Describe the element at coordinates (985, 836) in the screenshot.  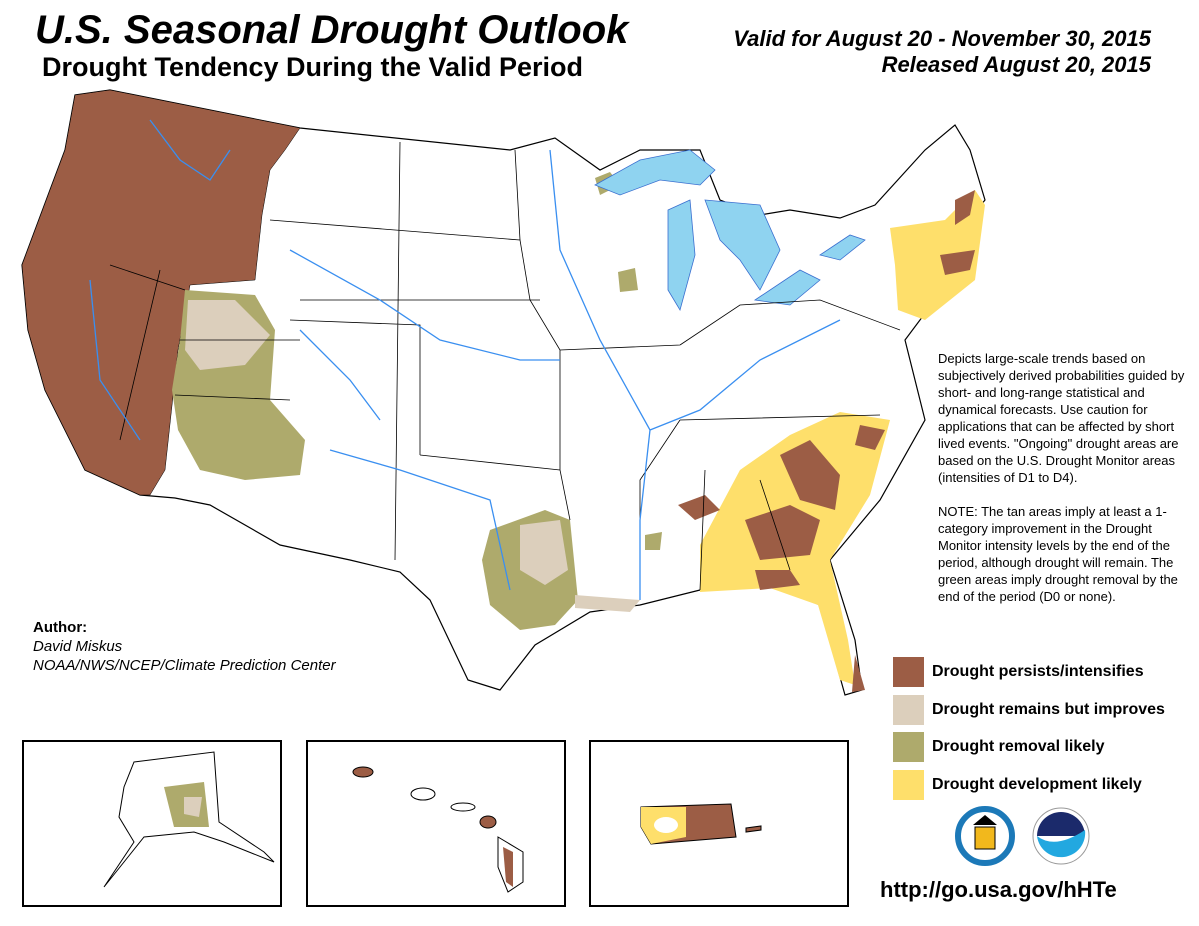
I see `doc-seal-logo` at that location.